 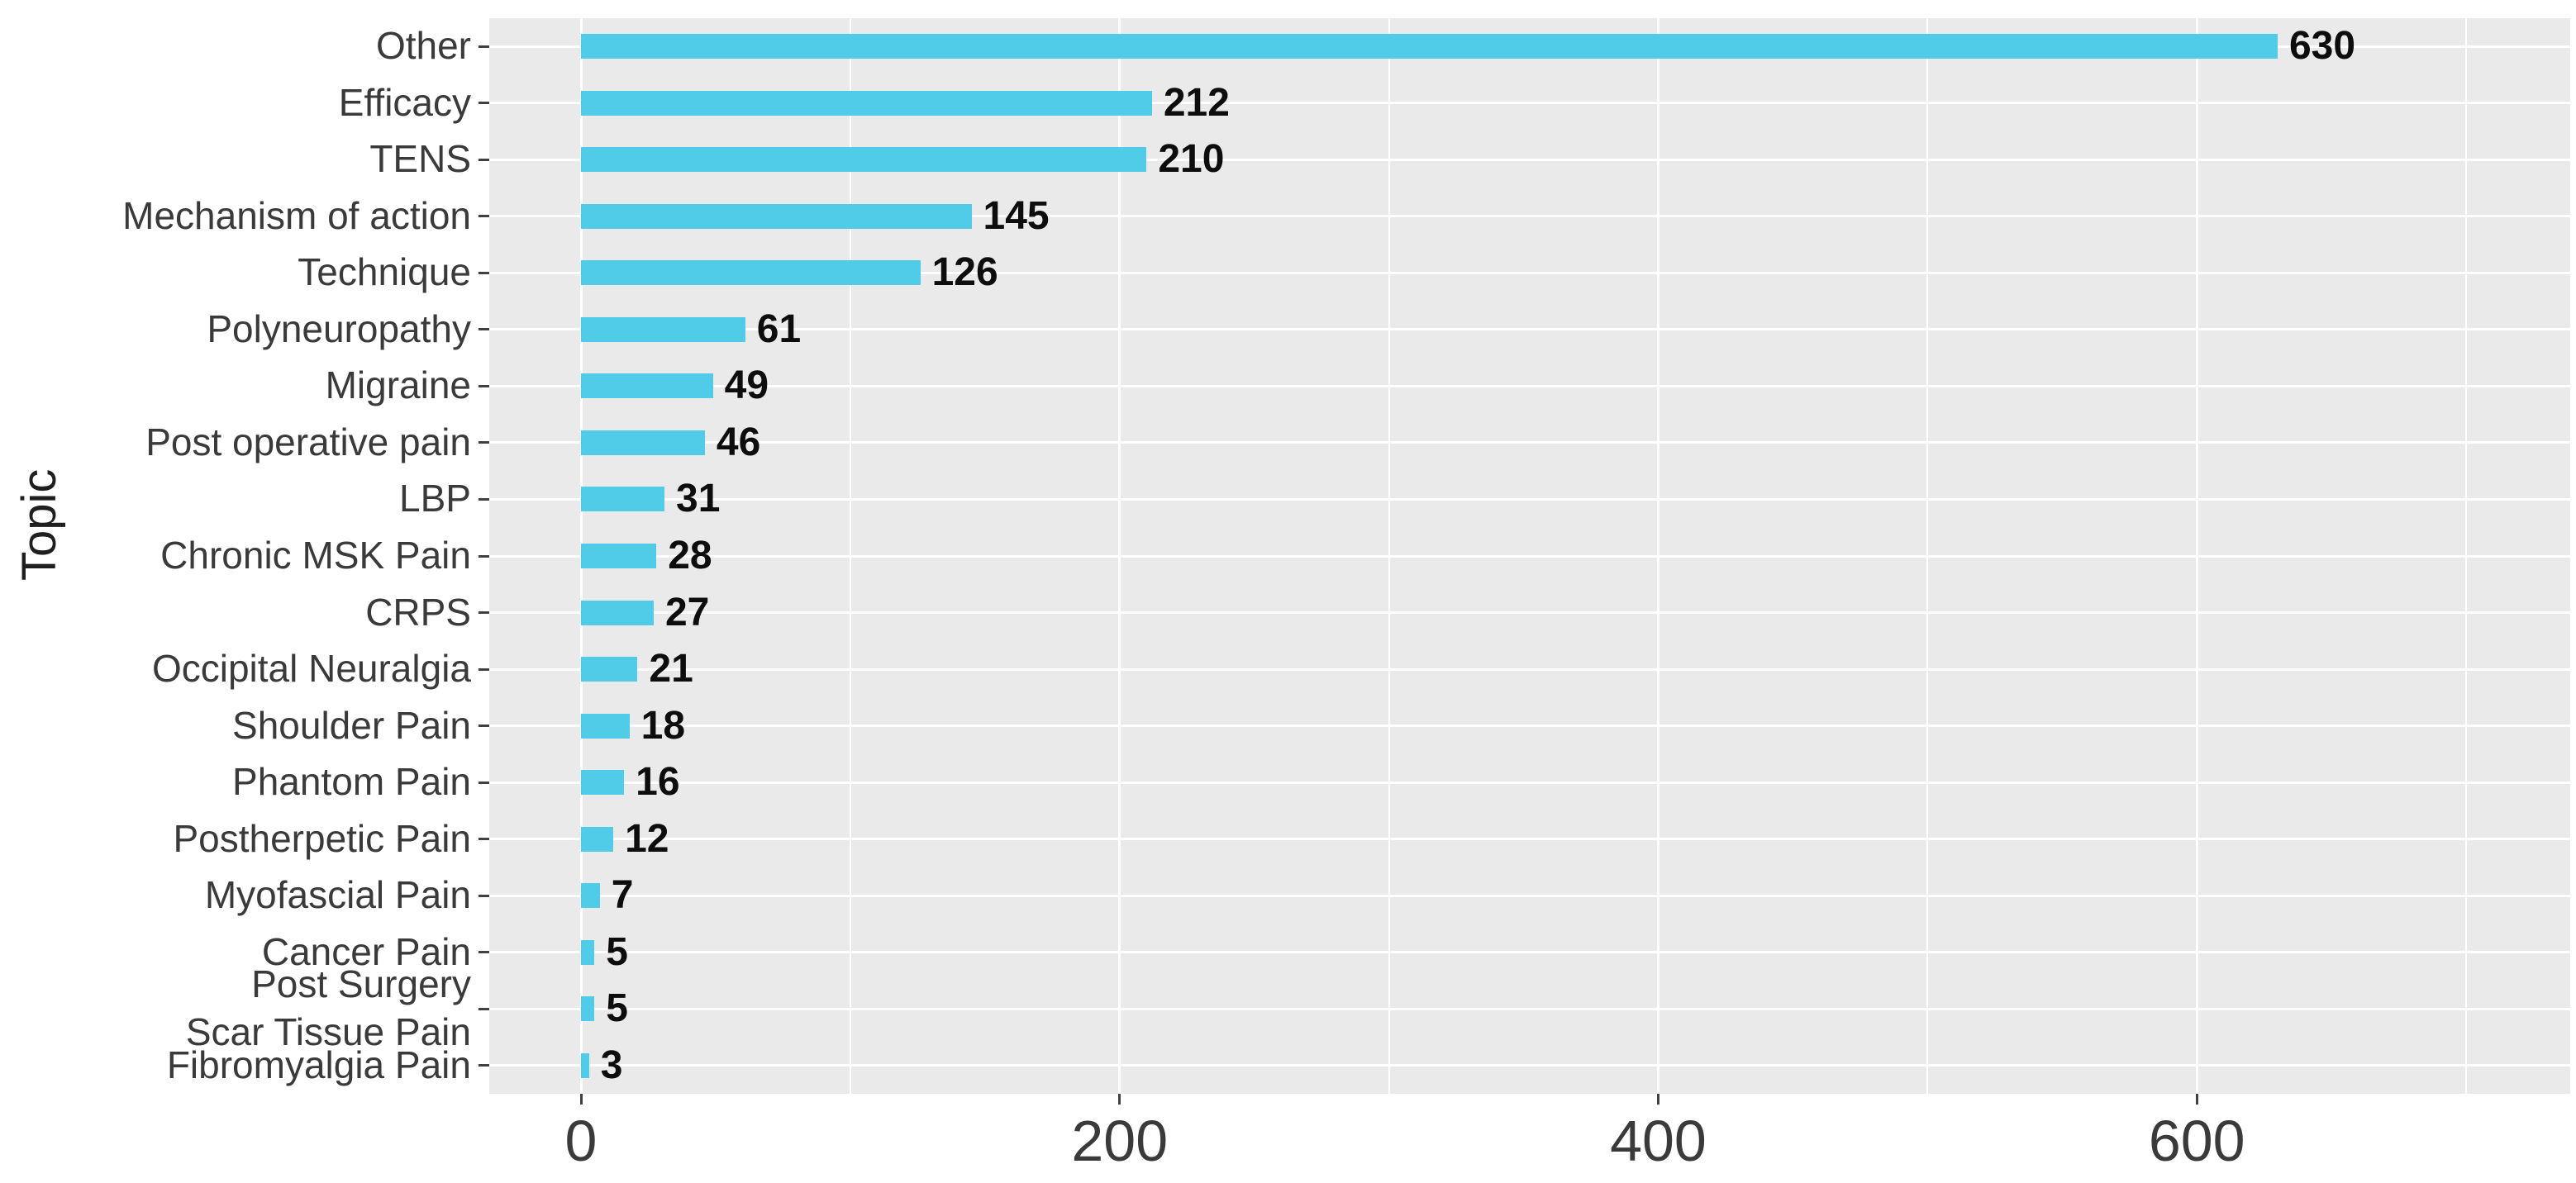 I want to click on value-label: 61, so click(x=779, y=328).